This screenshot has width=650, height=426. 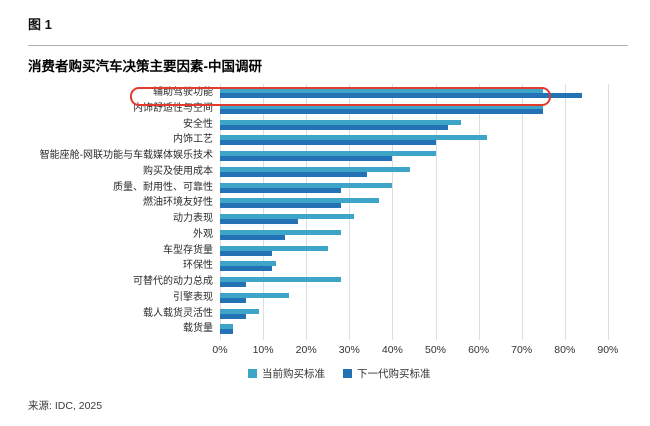 I want to click on category-label: 内饰舒适性与空间, so click(x=173, y=108).